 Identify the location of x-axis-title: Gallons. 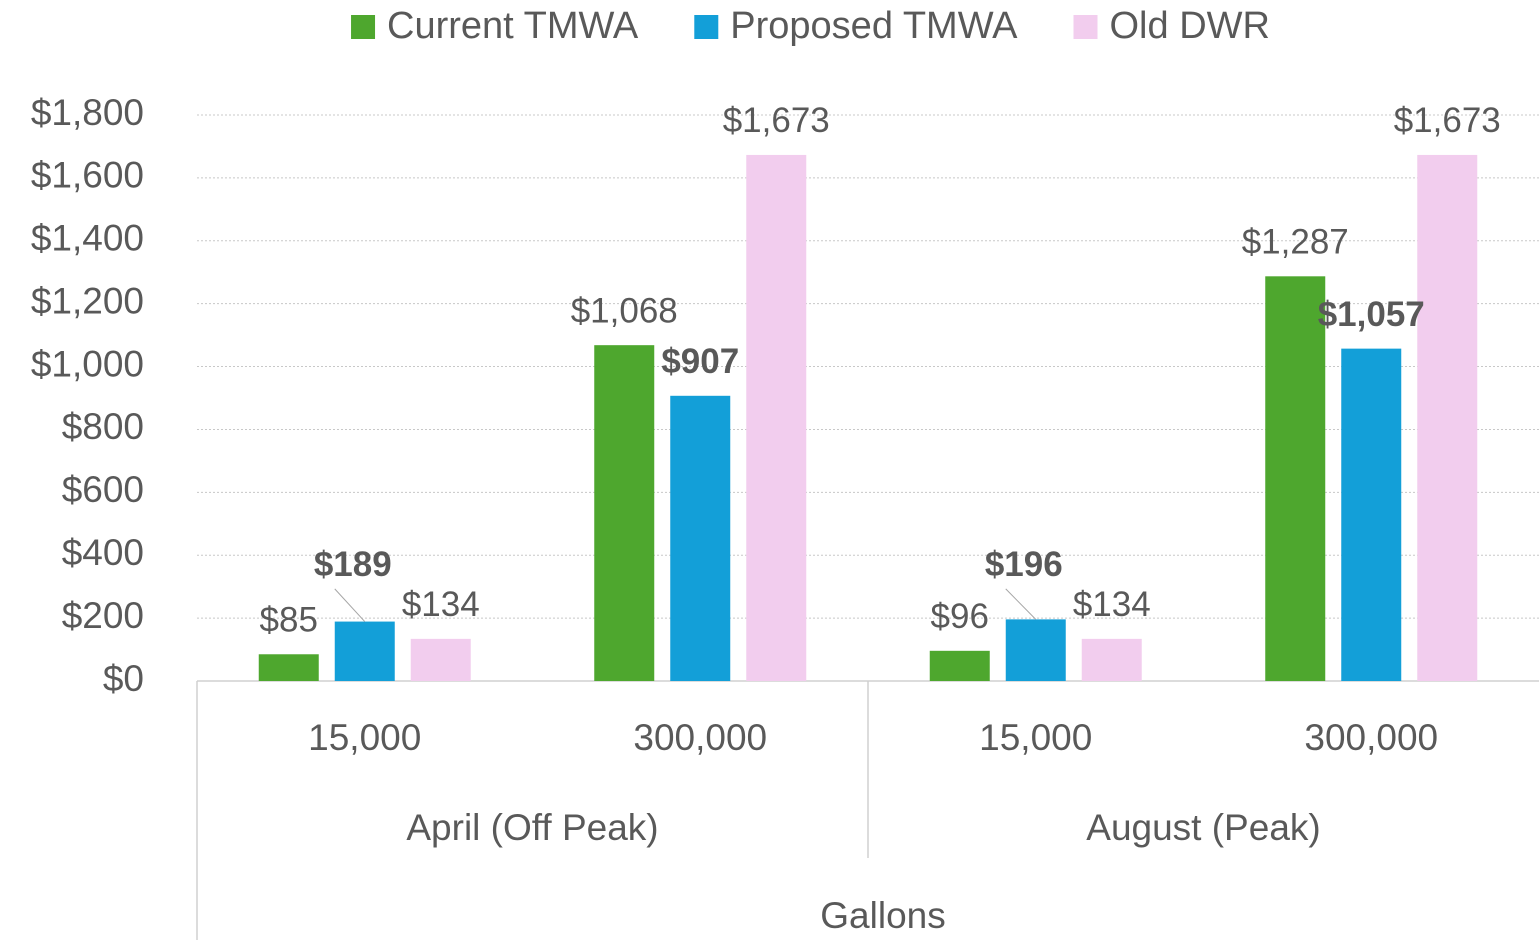
(882, 915).